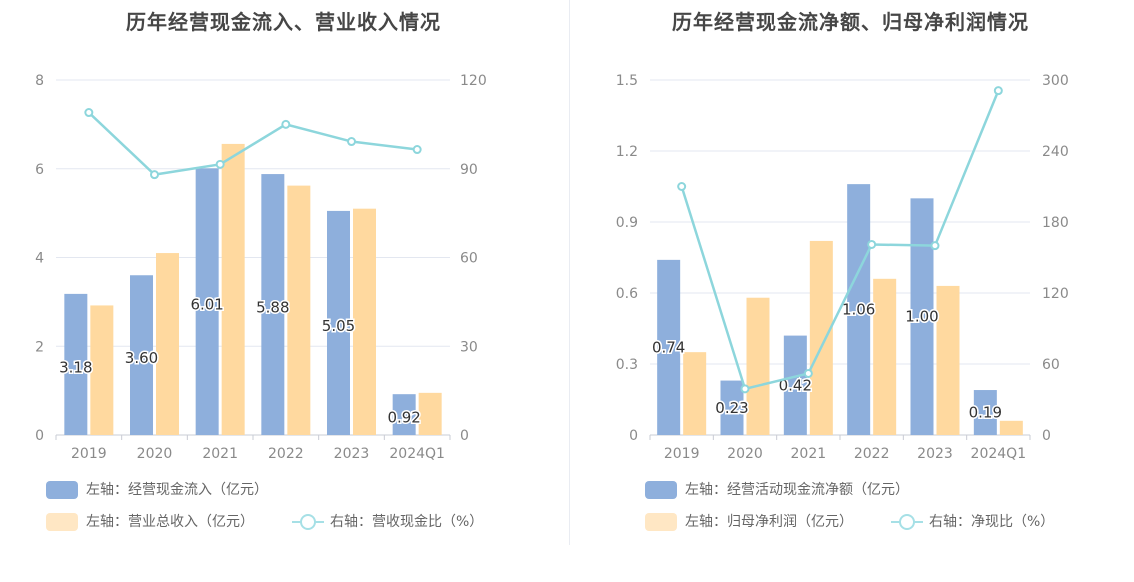 The image size is (1134, 582). I want to click on left-chart-title: 历年经营现金流入、营业收入情况, so click(283, 22).